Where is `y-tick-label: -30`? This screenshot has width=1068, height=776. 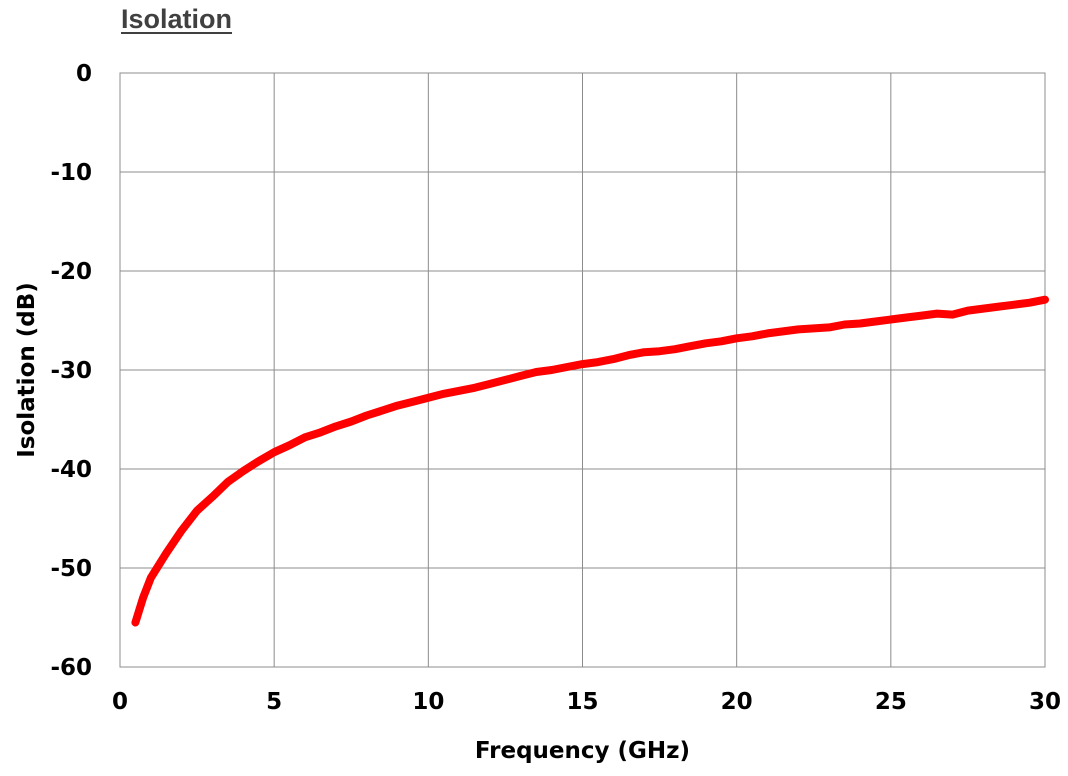 y-tick-label: -30 is located at coordinates (71, 371).